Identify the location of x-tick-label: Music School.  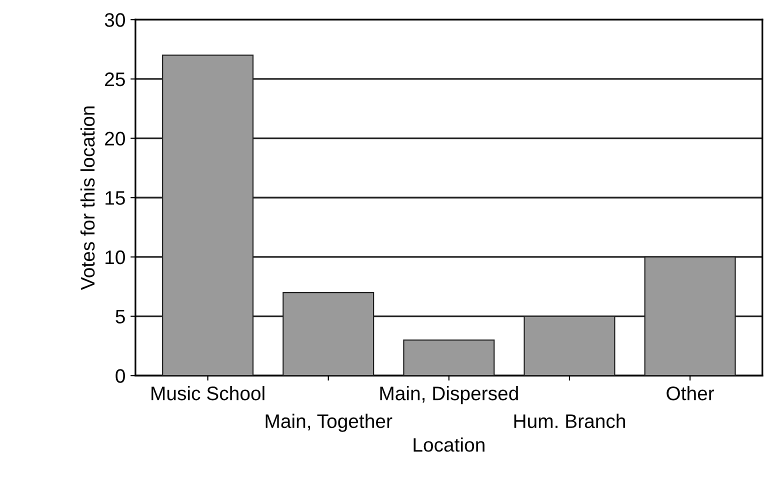
(208, 393).